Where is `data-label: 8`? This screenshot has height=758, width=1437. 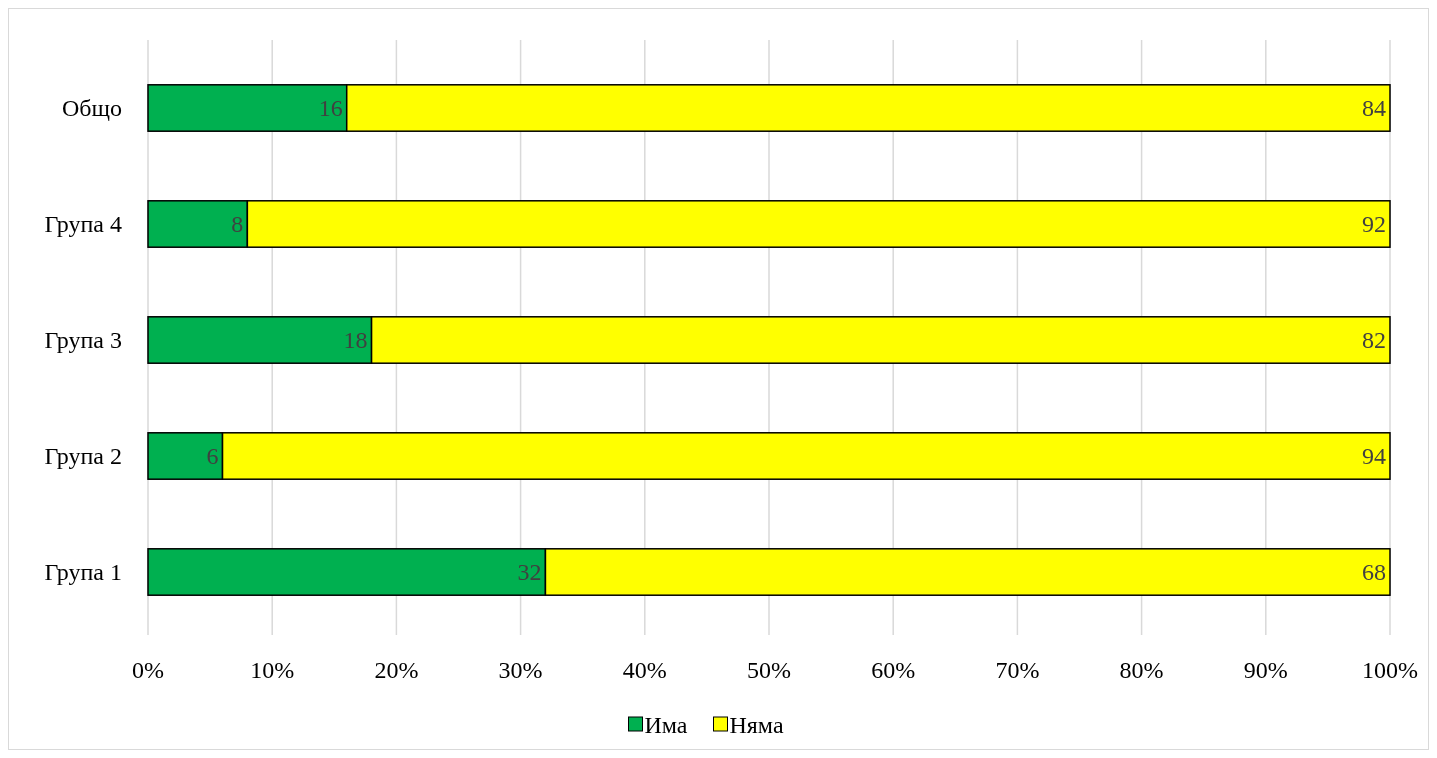
data-label: 8 is located at coordinates (237, 224).